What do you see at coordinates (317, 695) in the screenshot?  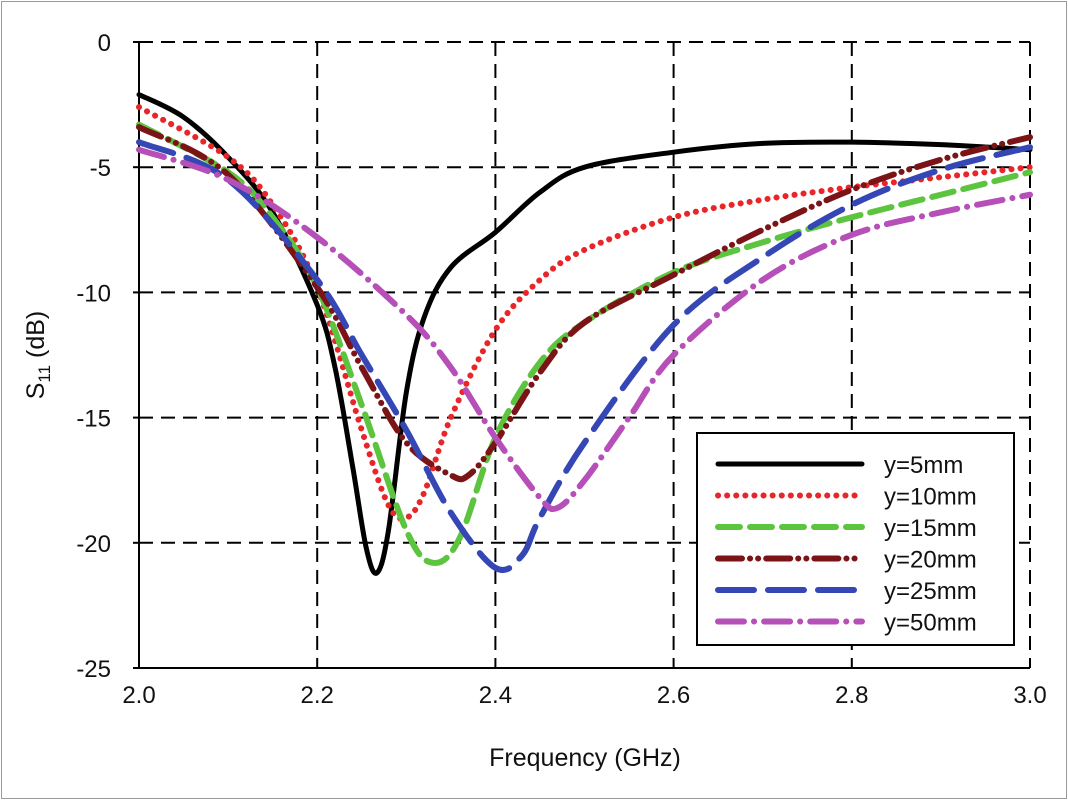 I see `x-tick-label: 2.2` at bounding box center [317, 695].